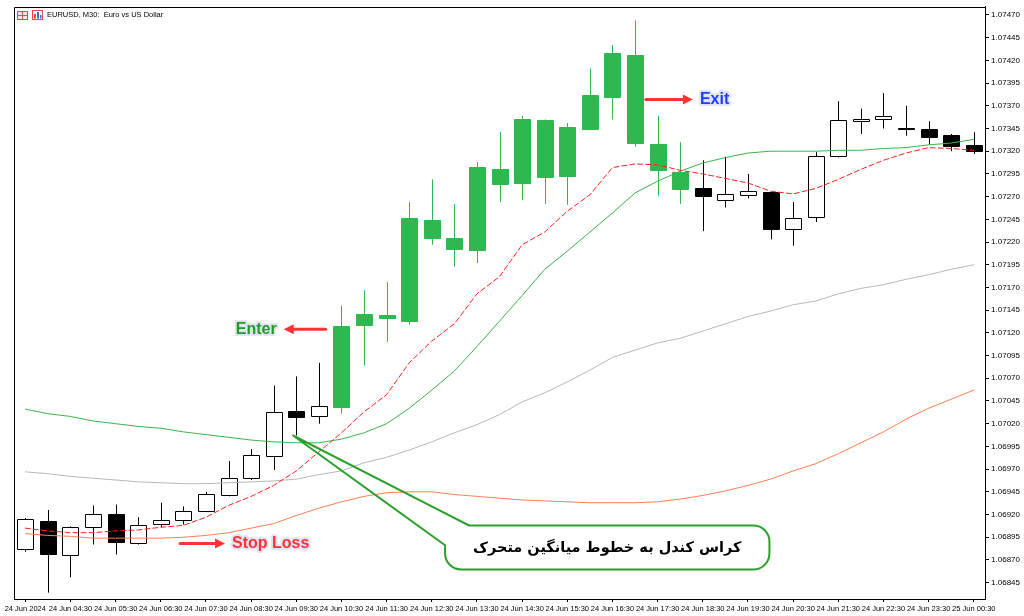 This screenshot has height=616, width=1024. What do you see at coordinates (1006, 492) in the screenshot?
I see `y-tick-label: 1.06945` at bounding box center [1006, 492].